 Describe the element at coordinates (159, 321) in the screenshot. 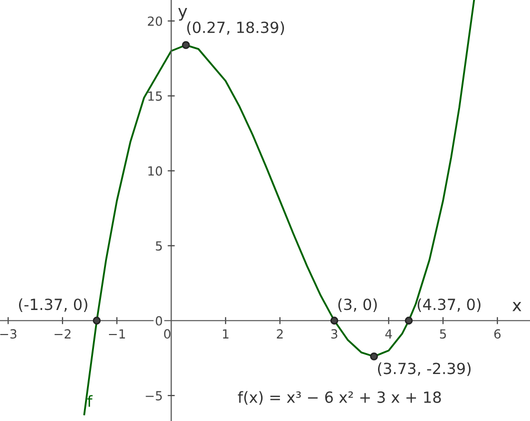

I see `y-tick-label: 0` at that location.